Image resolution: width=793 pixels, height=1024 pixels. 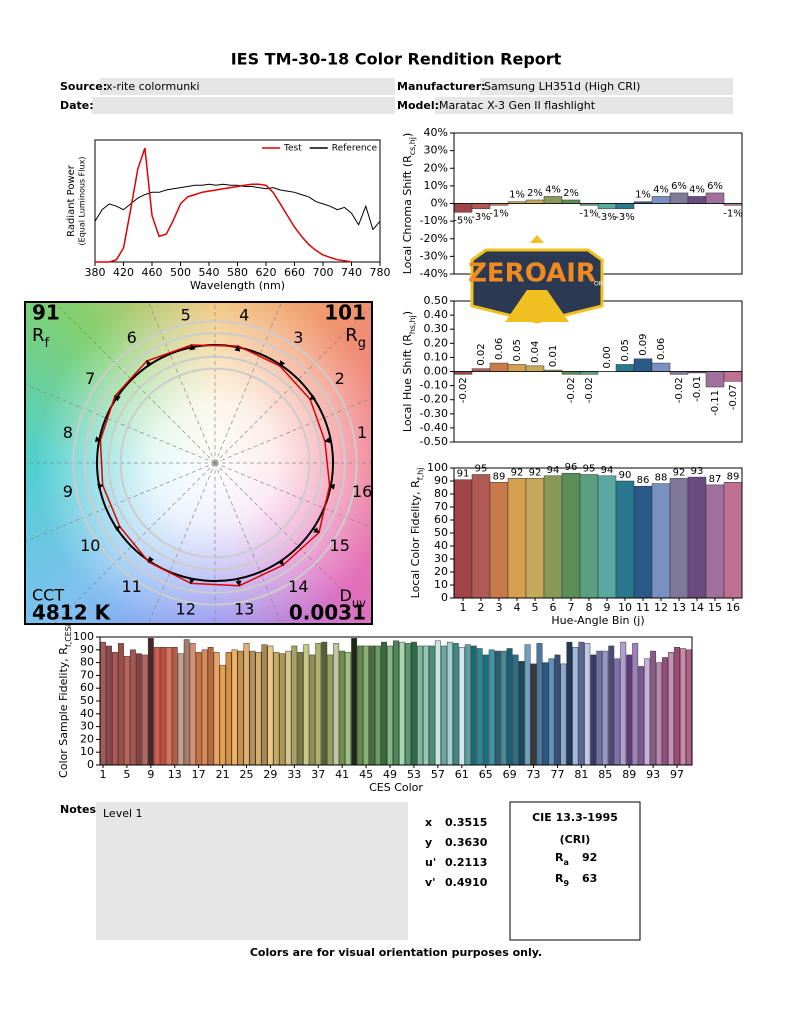 I want to click on watermark-road, so click(x=537, y=306).